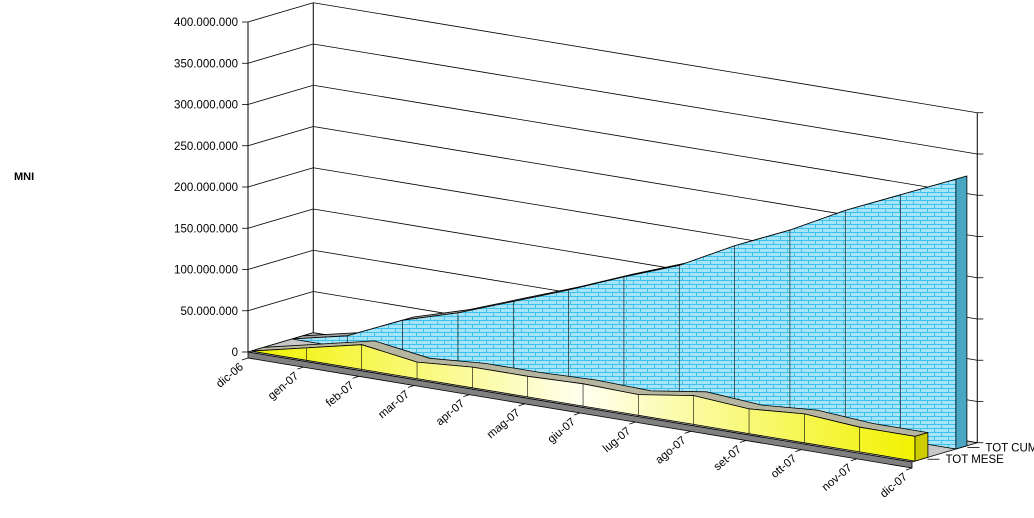 The image size is (1034, 518). I want to click on x-tick-label: gen-07, so click(283, 386).